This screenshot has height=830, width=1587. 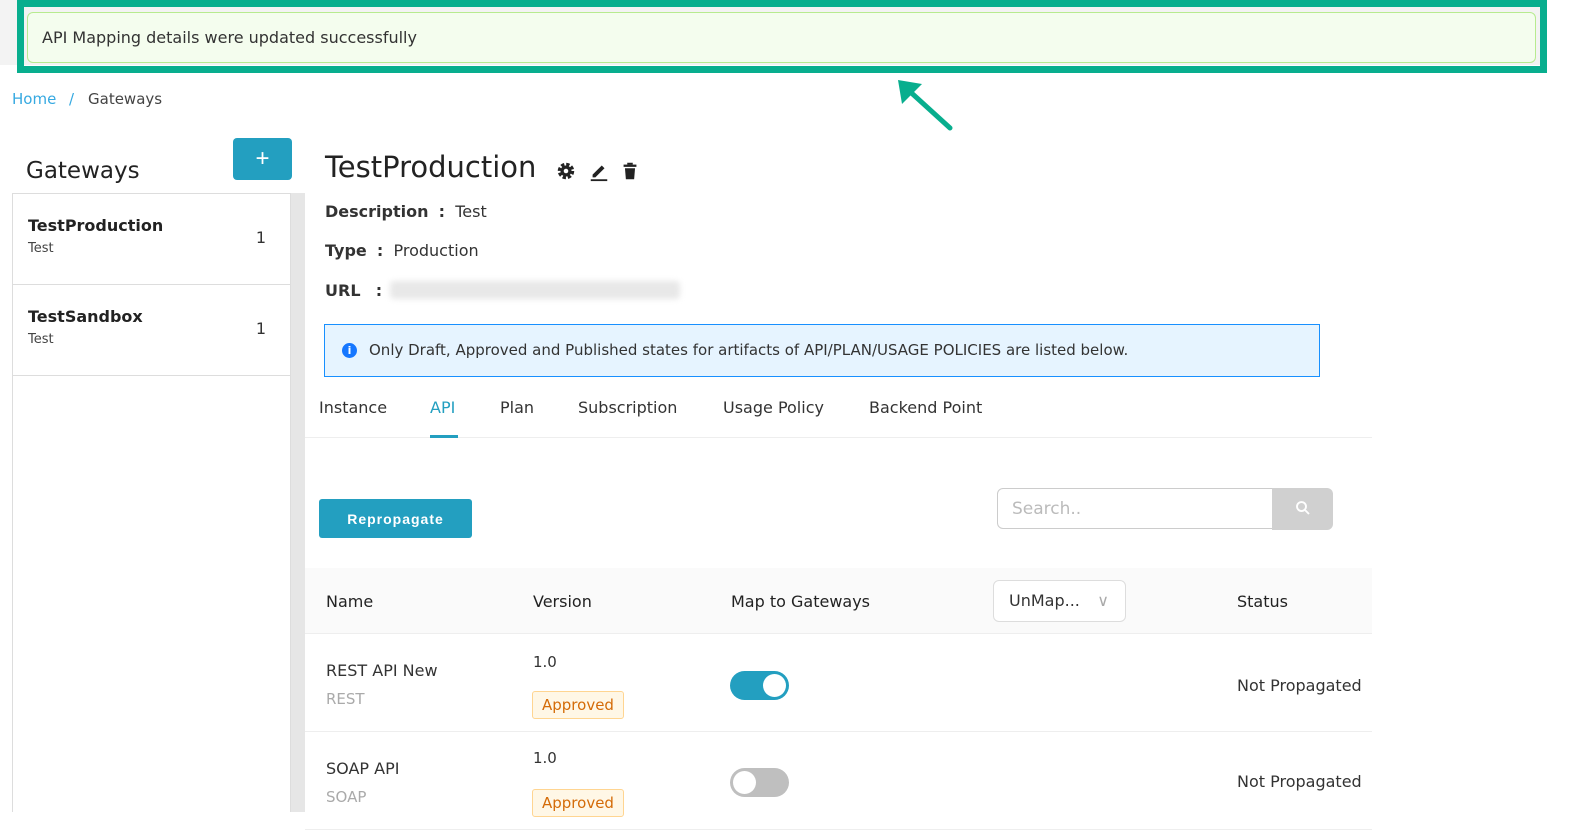 What do you see at coordinates (298, 502) in the screenshot?
I see `sidebar-scrollbar` at bounding box center [298, 502].